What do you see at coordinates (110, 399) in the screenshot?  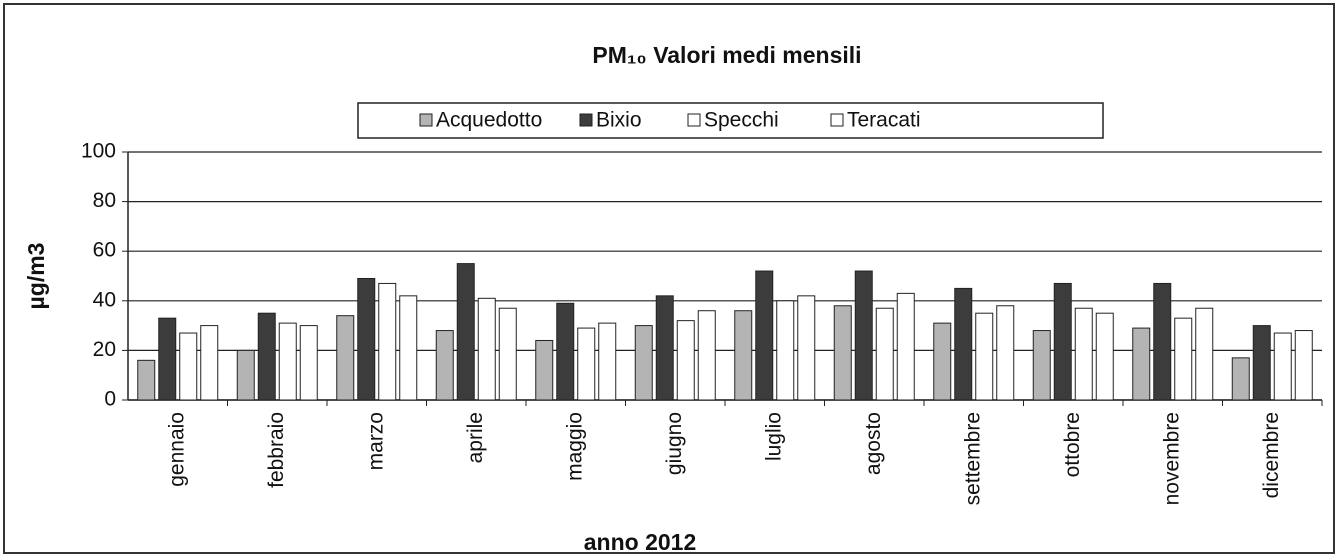 I see `y-tick-label: 0` at bounding box center [110, 399].